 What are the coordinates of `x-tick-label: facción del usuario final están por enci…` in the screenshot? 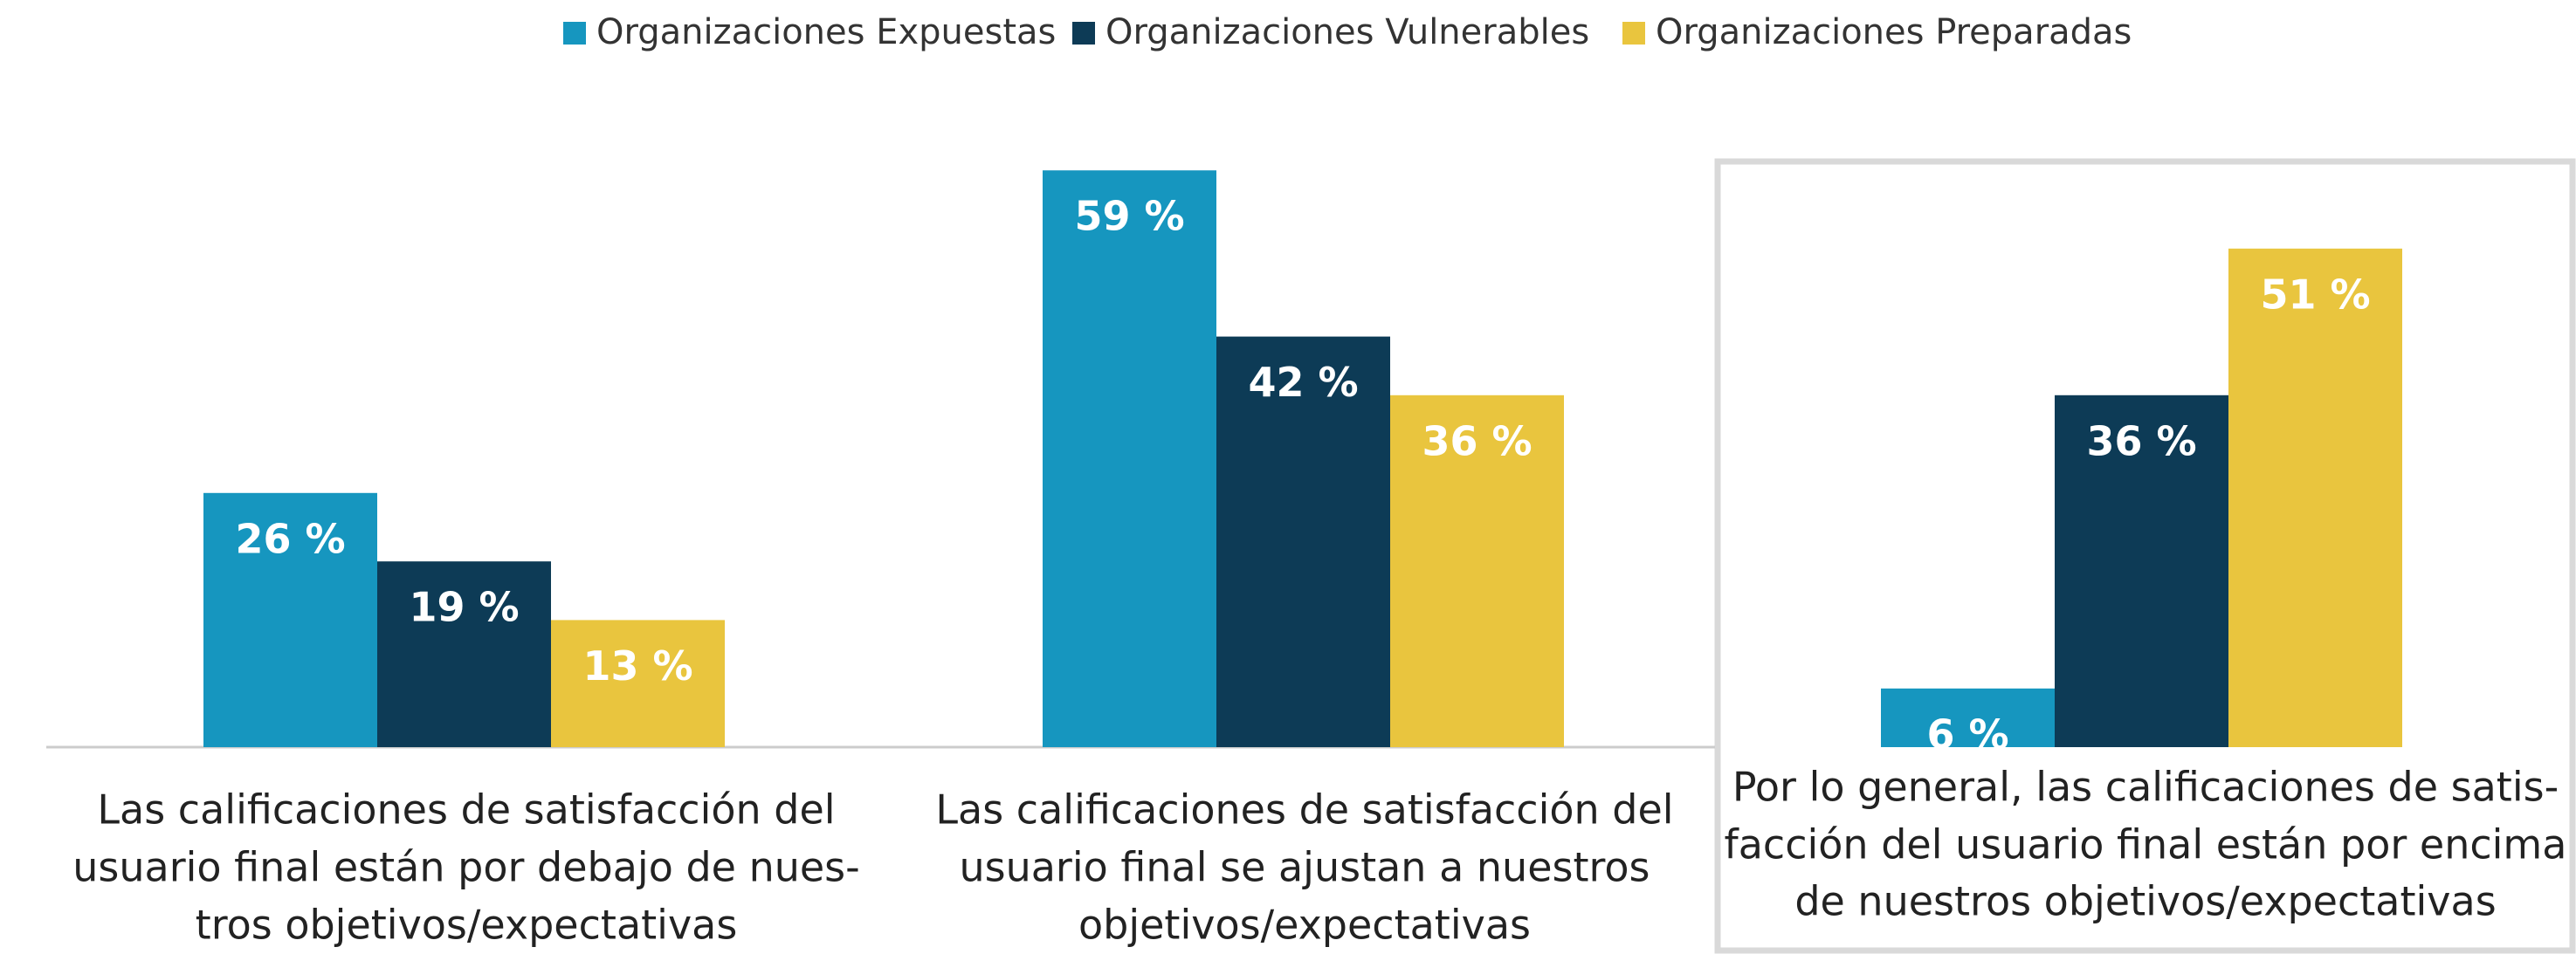 It's located at (2146, 844).